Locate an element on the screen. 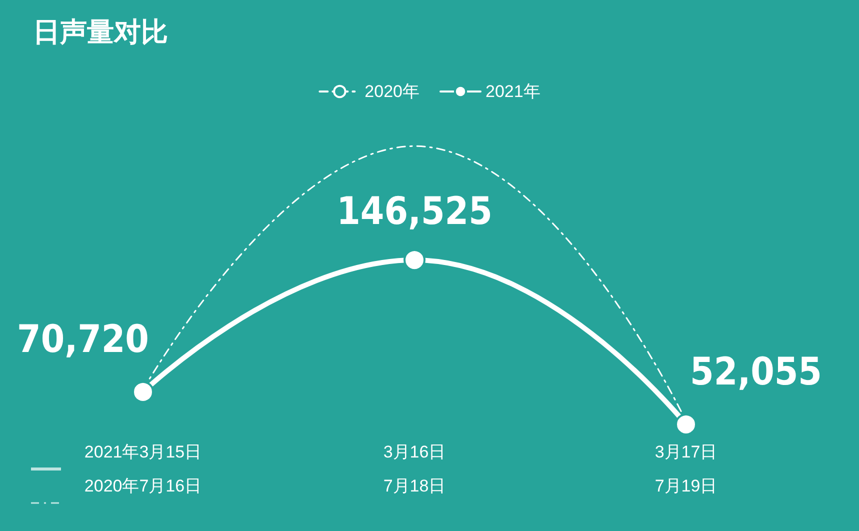  legend-label: 2020年 is located at coordinates (392, 91).